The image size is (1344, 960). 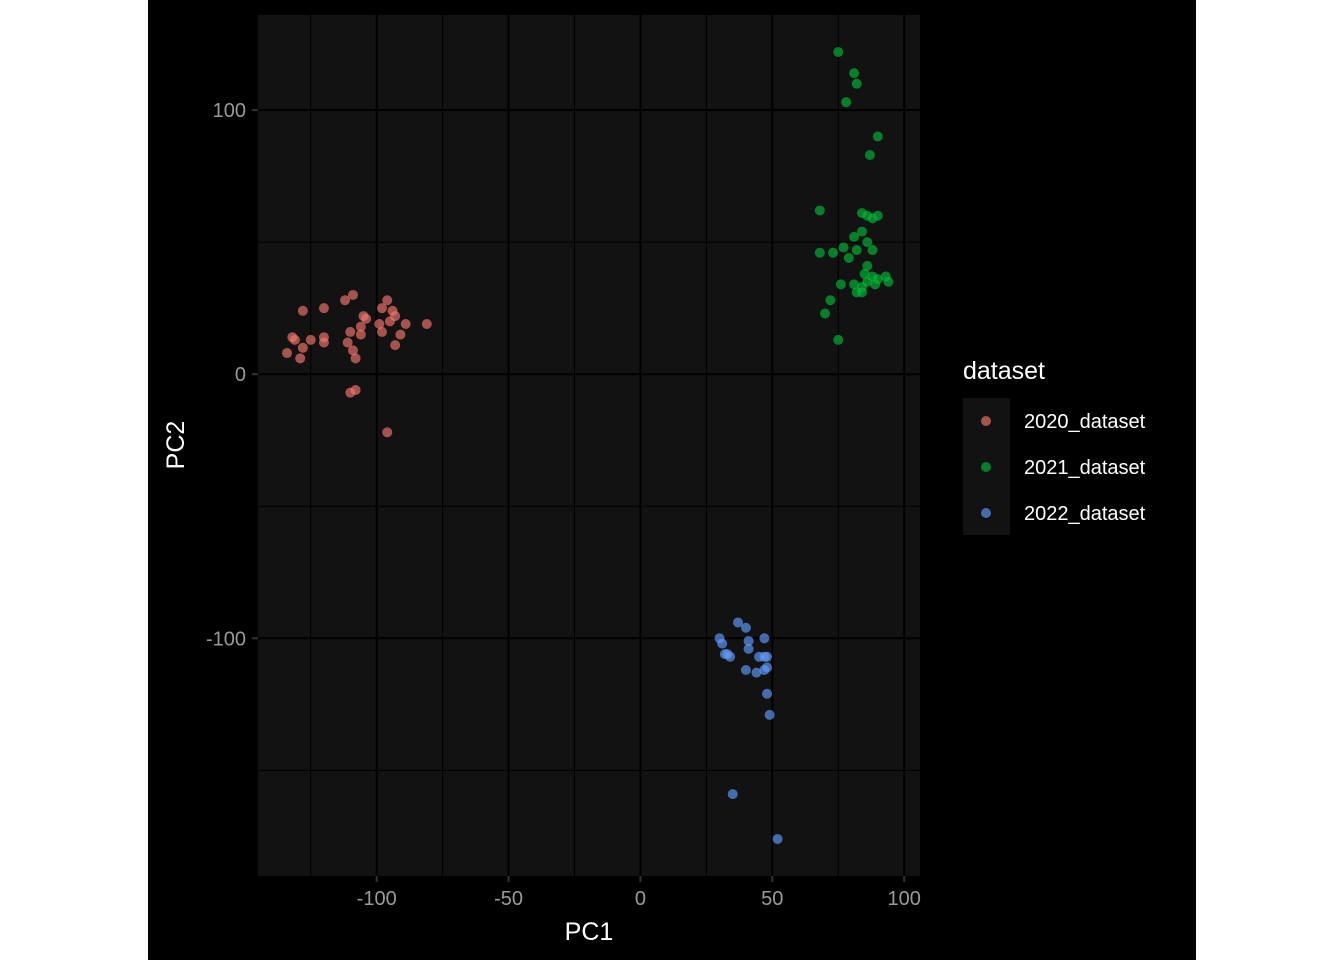 What do you see at coordinates (986, 513) in the screenshot?
I see `legend-key-2022-dataset` at bounding box center [986, 513].